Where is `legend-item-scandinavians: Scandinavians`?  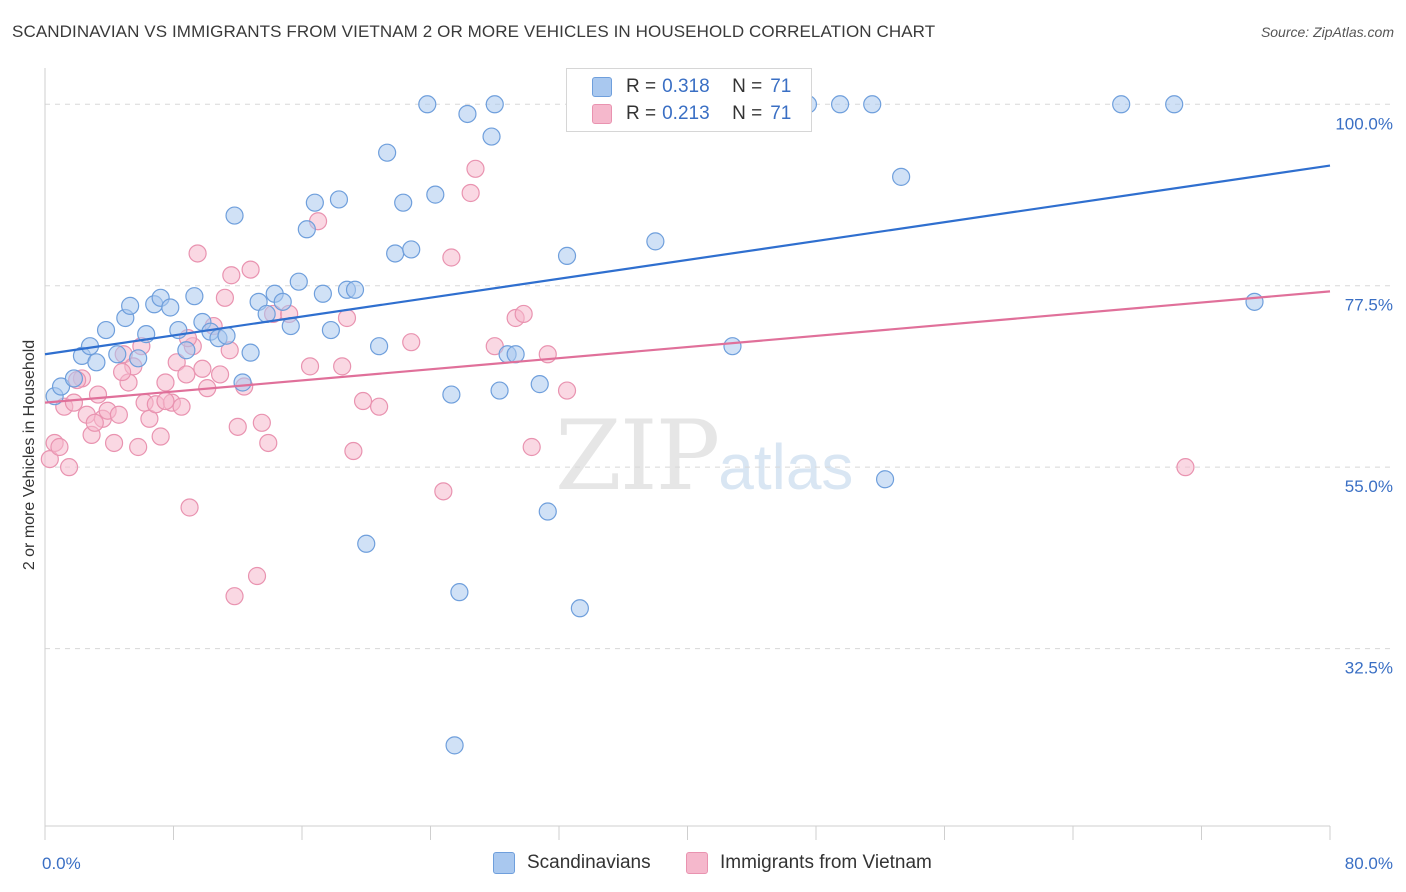
legend-item-scandinavians: Scandinavians is located at coordinates (572, 863).